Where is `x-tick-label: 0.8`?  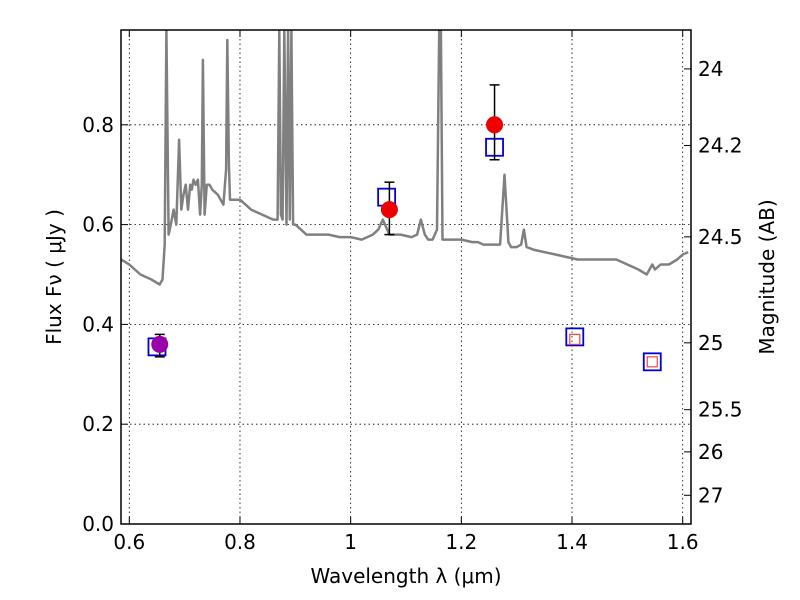 x-tick-label: 0.8 is located at coordinates (240, 542).